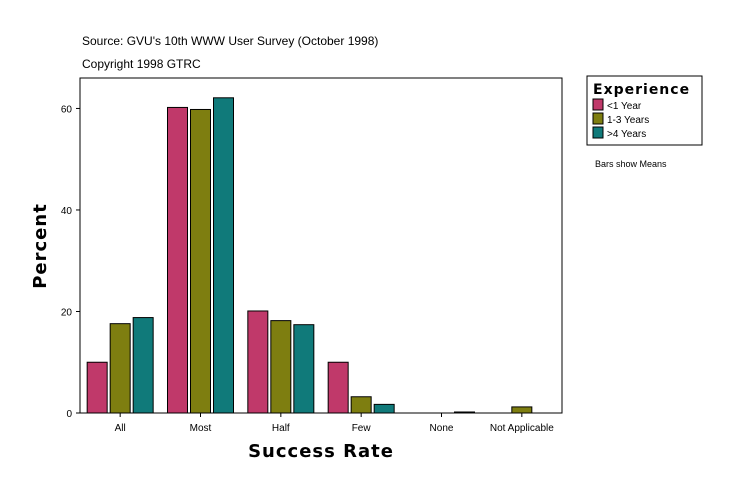 This screenshot has width=736, height=496. Describe the element at coordinates (67, 109) in the screenshot. I see `y-tick-label: 60` at that location.